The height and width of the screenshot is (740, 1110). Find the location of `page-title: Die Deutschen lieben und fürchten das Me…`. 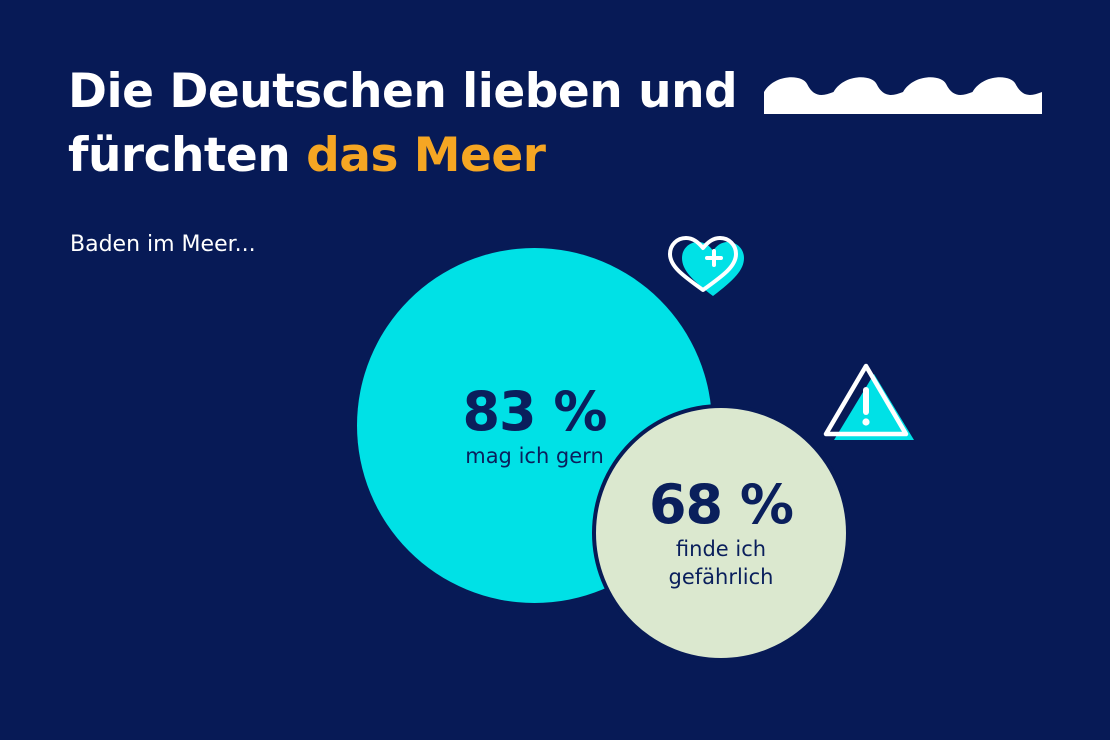

page-title: Die Deutschen lieben und fürchten das Me… is located at coordinates (403, 124).